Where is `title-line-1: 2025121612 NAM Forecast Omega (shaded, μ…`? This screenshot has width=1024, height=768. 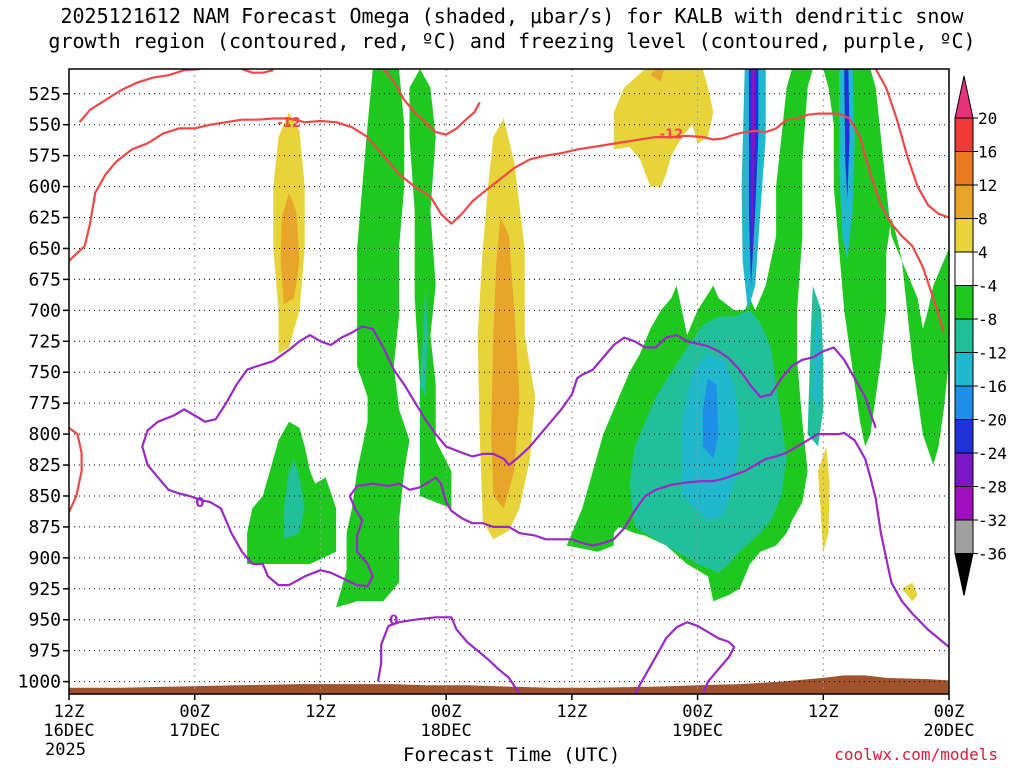
title-line-1: 2025121612 NAM Forecast Omega (shaded, μ… is located at coordinates (512, 16).